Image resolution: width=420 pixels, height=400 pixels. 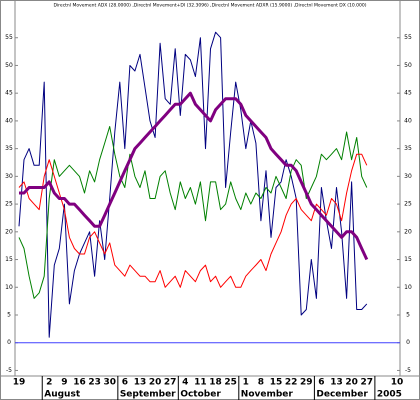 I want to click on y-tick-label: 15, so click(x=9, y=259).